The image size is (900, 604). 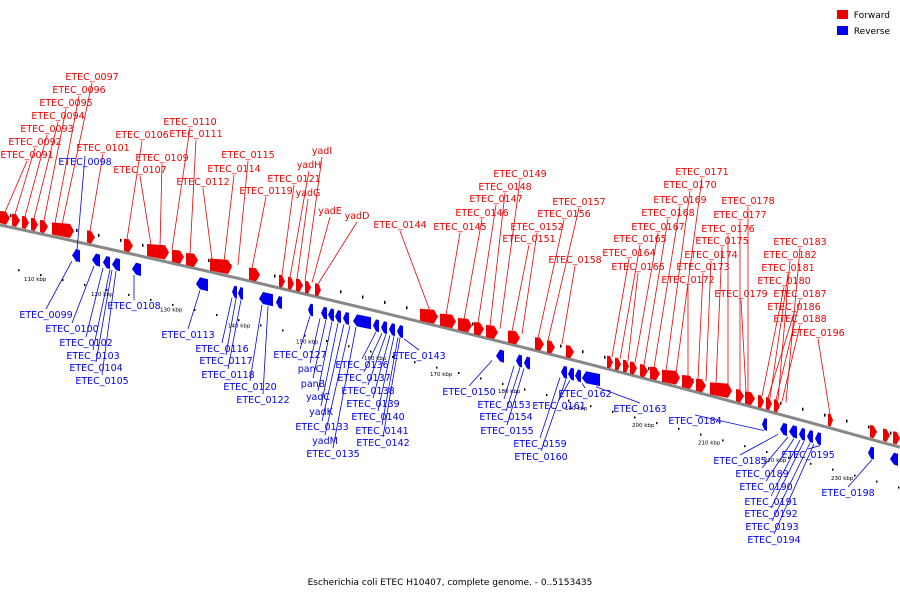 What do you see at coordinates (265, 191) in the screenshot?
I see `gene-label: ETEC_0119` at bounding box center [265, 191].